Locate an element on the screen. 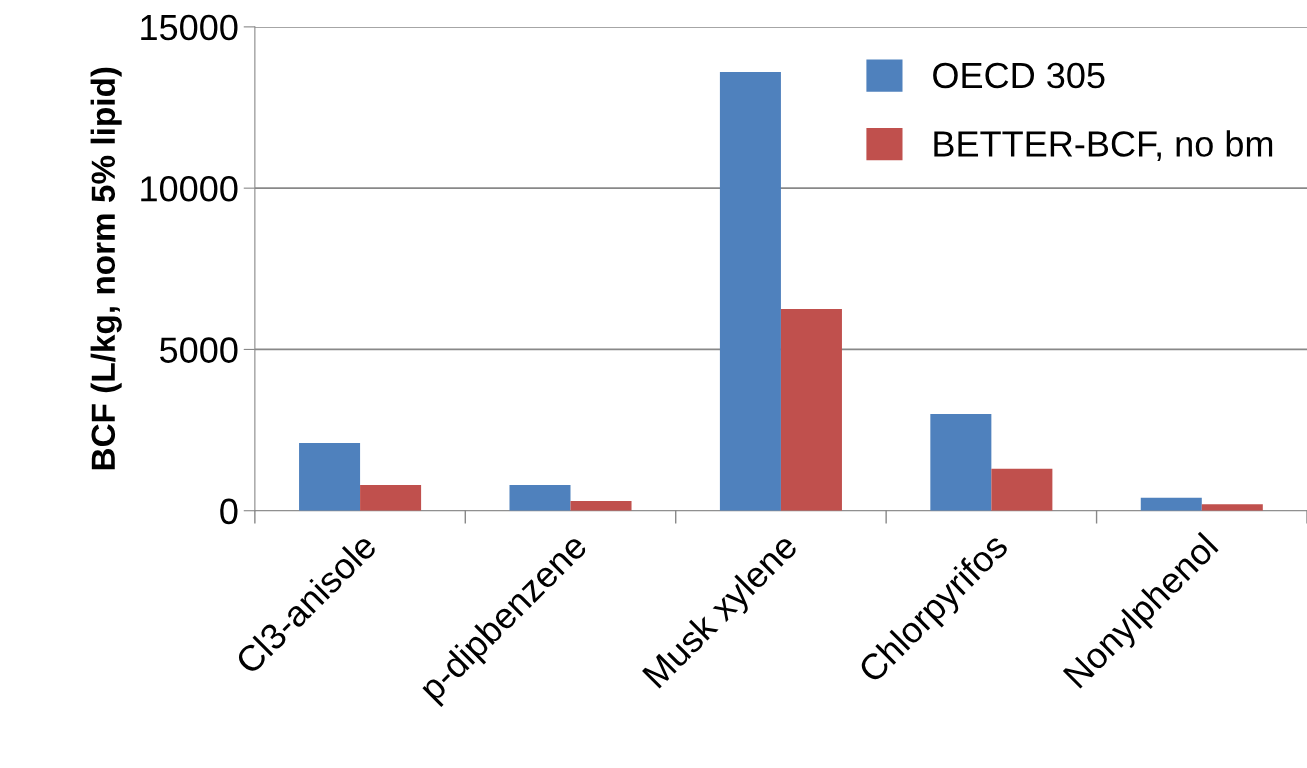 The image size is (1307, 768). y-tick-label: 5000 is located at coordinates (199, 350).